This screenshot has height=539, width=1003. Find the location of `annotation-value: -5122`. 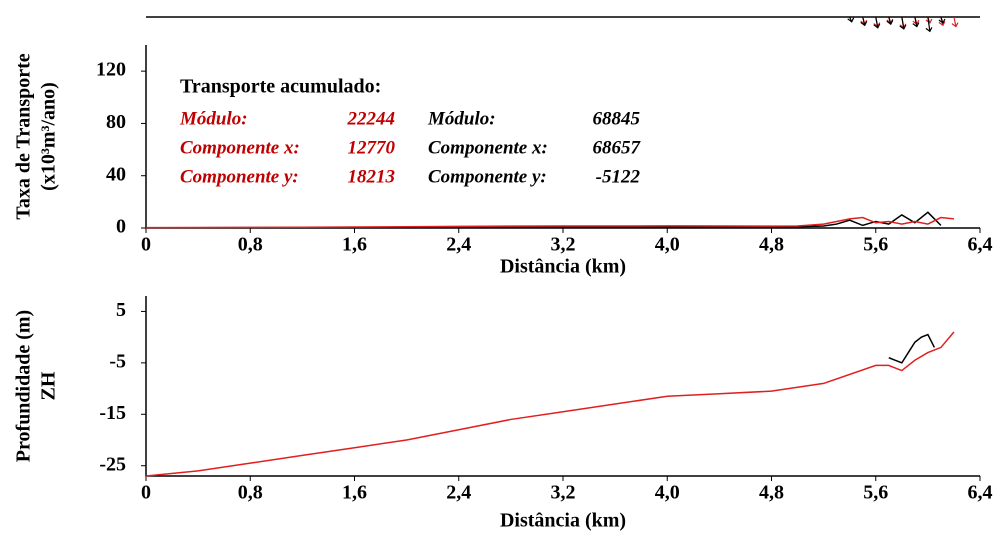

annotation-value: -5122 is located at coordinates (618, 176).